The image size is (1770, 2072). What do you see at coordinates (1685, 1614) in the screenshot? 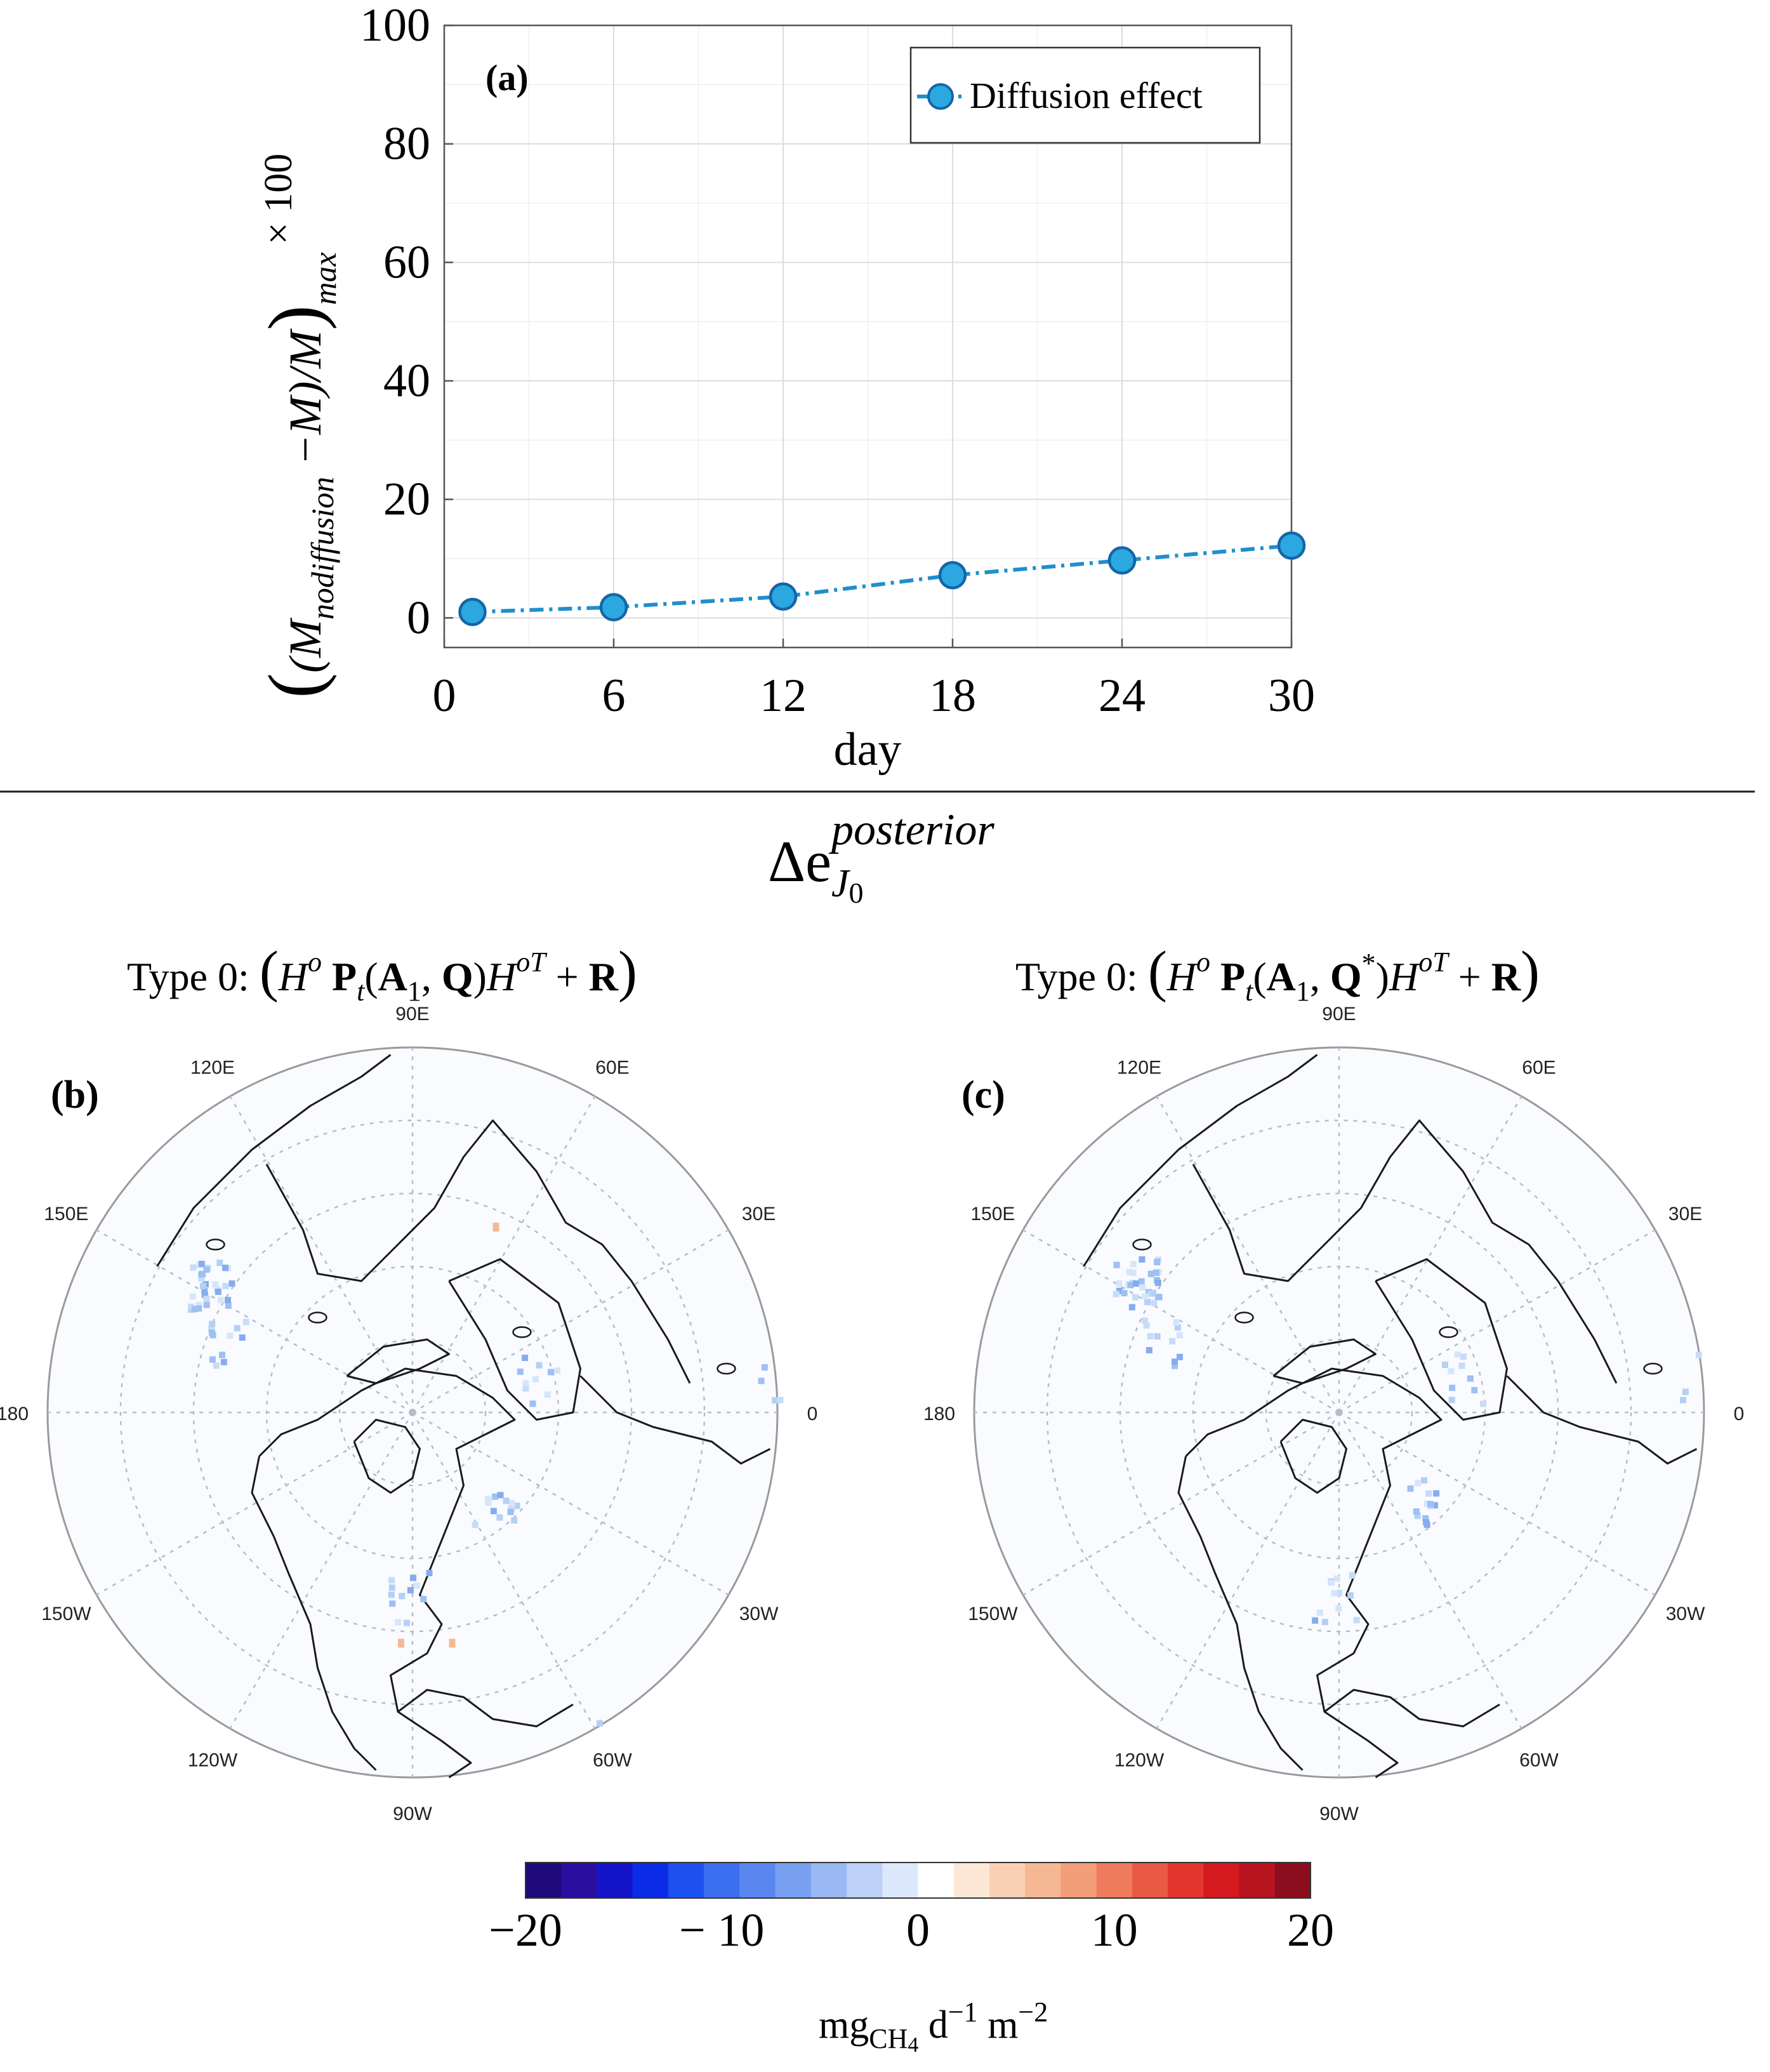
I see `longitude-label-30W: 30W` at bounding box center [1685, 1614].